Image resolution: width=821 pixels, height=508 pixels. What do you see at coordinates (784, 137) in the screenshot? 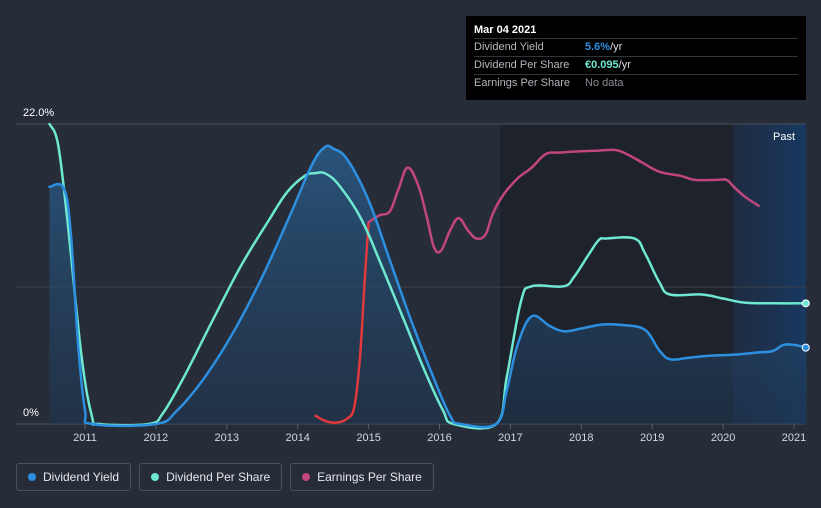
I see `past-label: Past` at bounding box center [784, 137].